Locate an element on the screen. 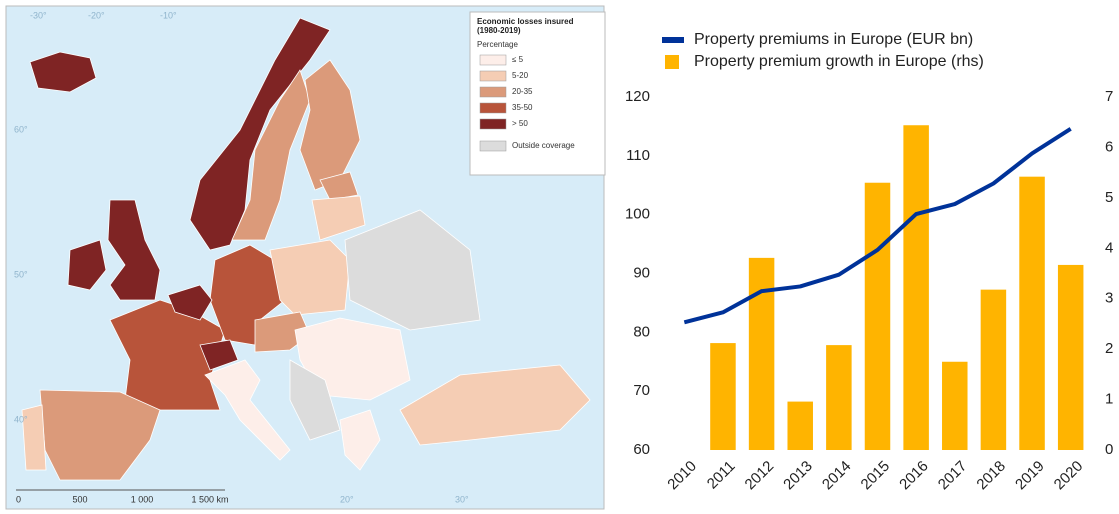 The height and width of the screenshot is (514, 1119). map-legend-title: Economic losses insured is located at coordinates (525, 21).